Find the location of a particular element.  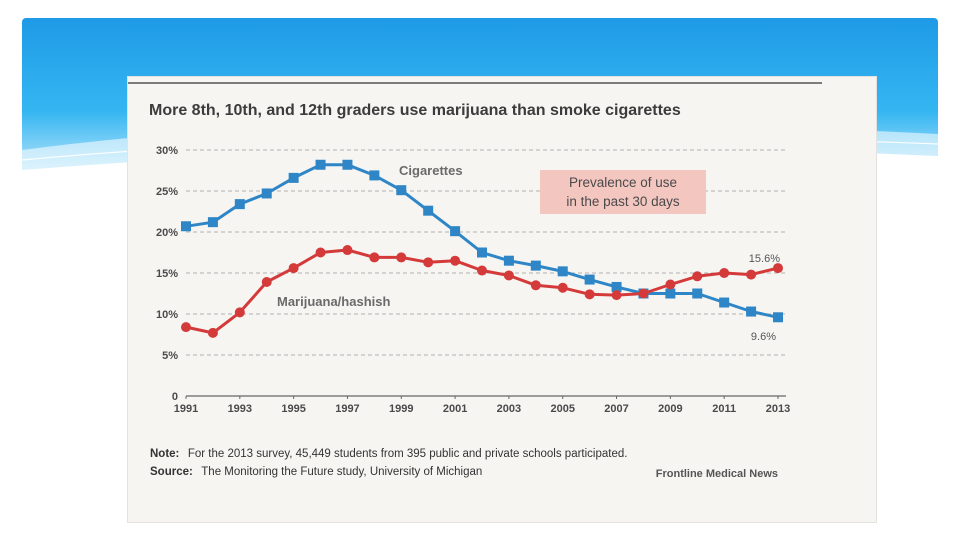

y-tick-label: 30% is located at coordinates (167, 151).